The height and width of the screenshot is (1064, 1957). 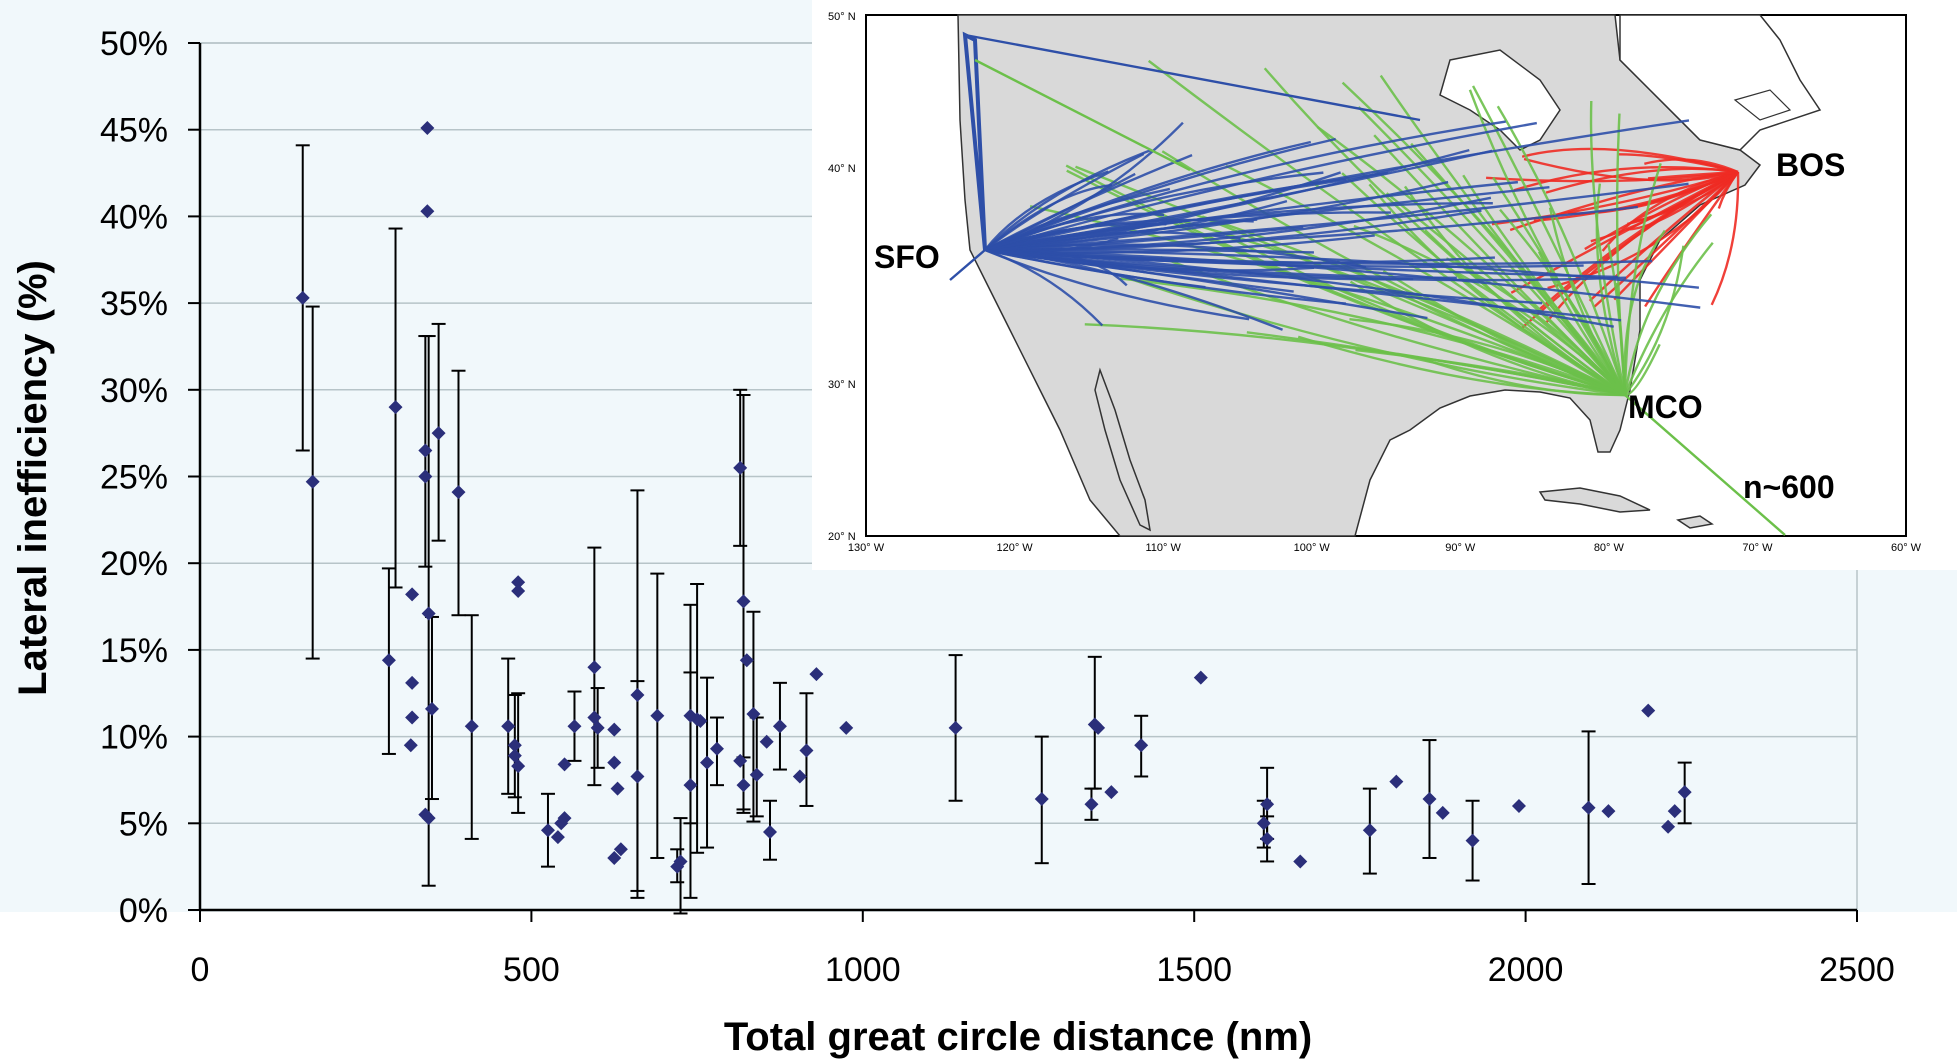 What do you see at coordinates (1194, 970) in the screenshot?
I see `x-tick-label: 1500` at bounding box center [1194, 970].